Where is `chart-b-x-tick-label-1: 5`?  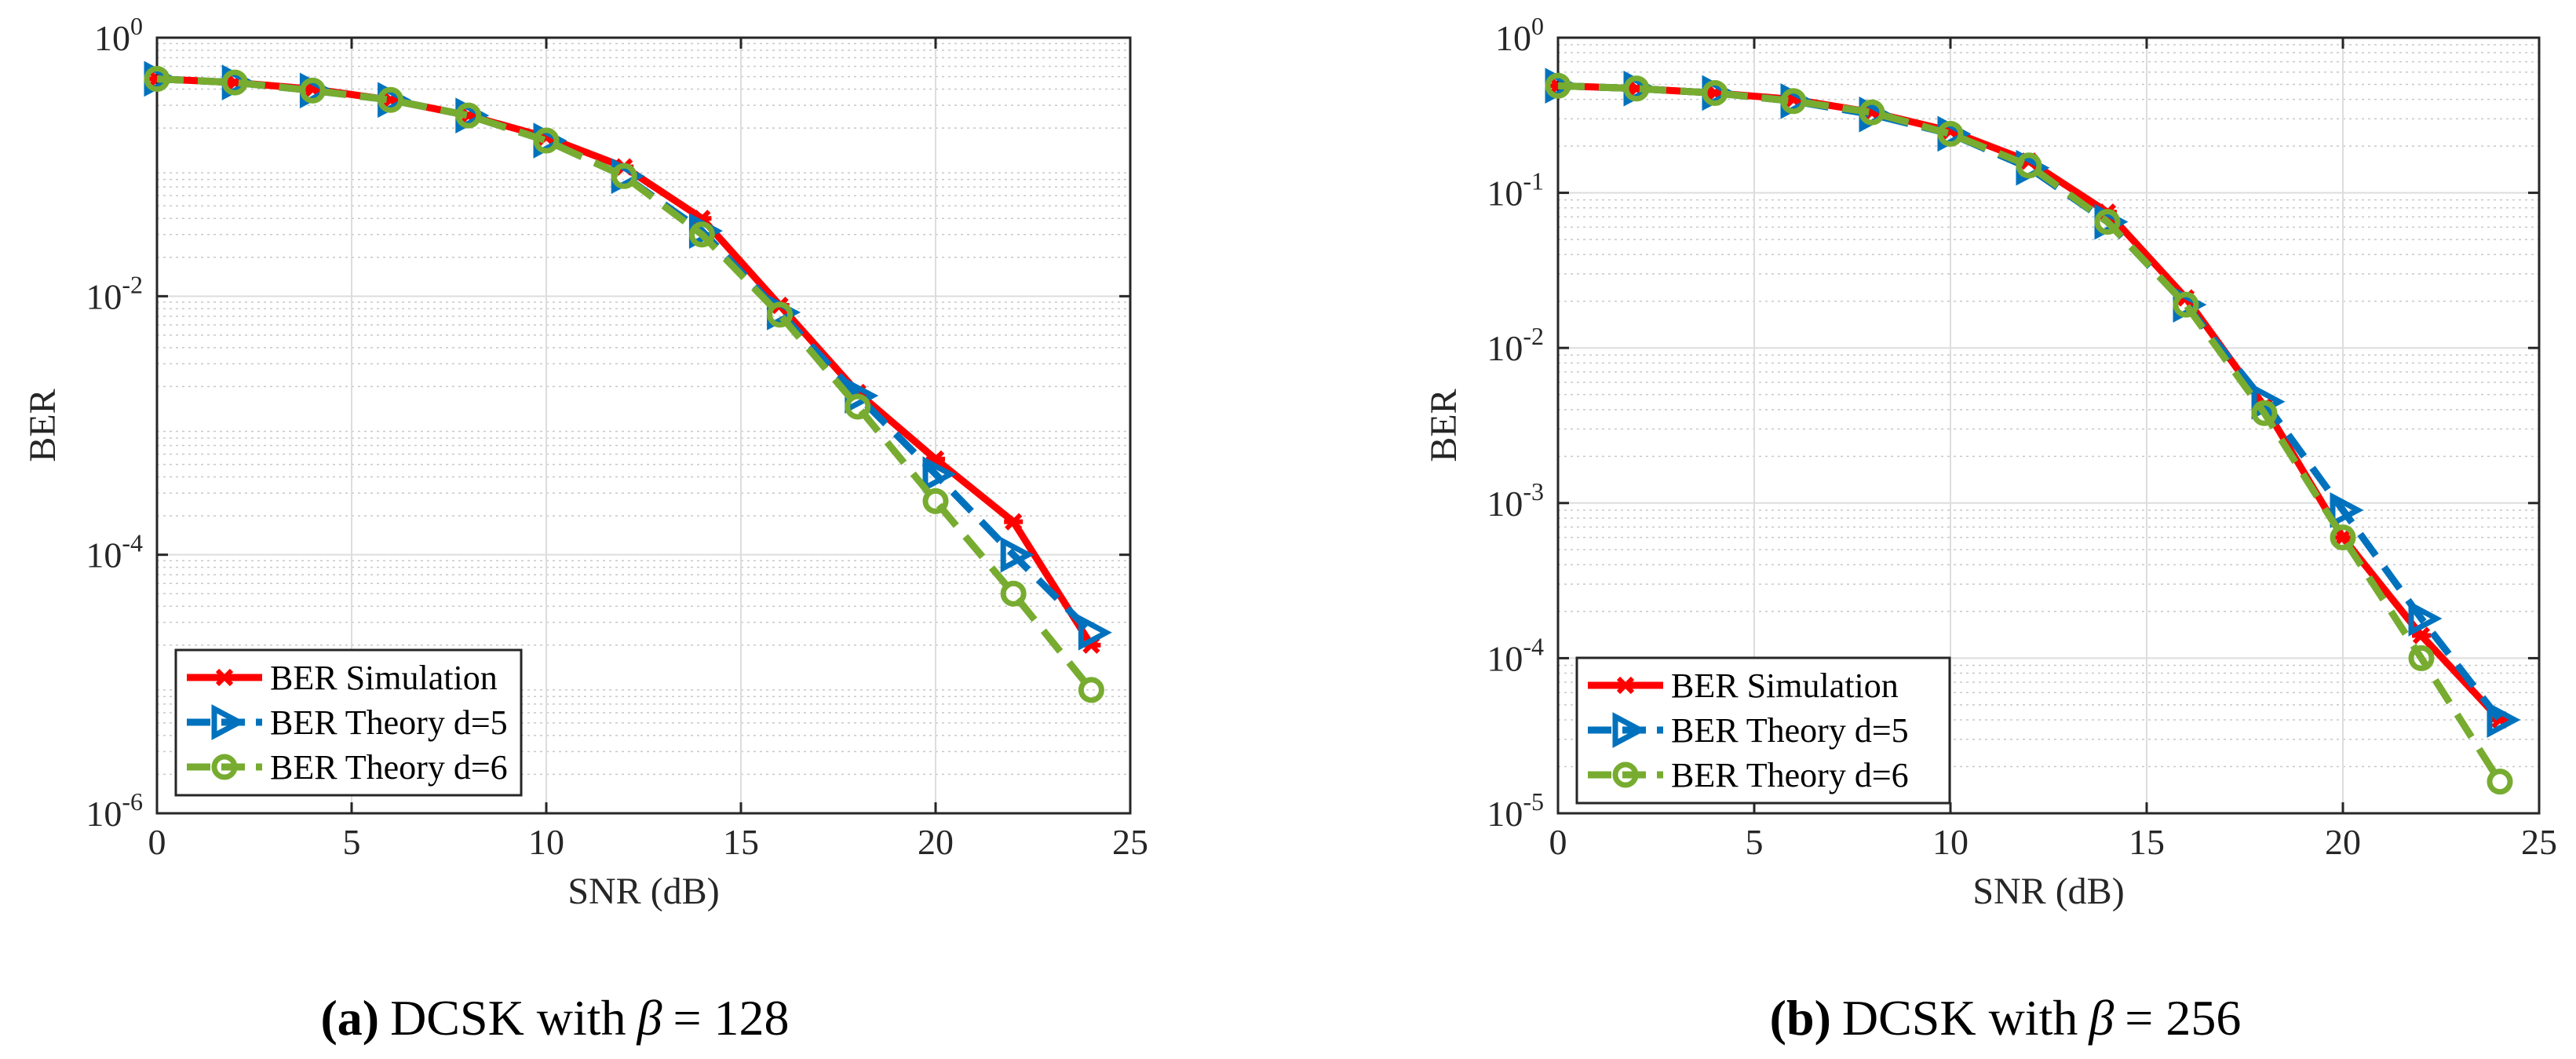
chart-b-x-tick-label-1: 5 is located at coordinates (1755, 842).